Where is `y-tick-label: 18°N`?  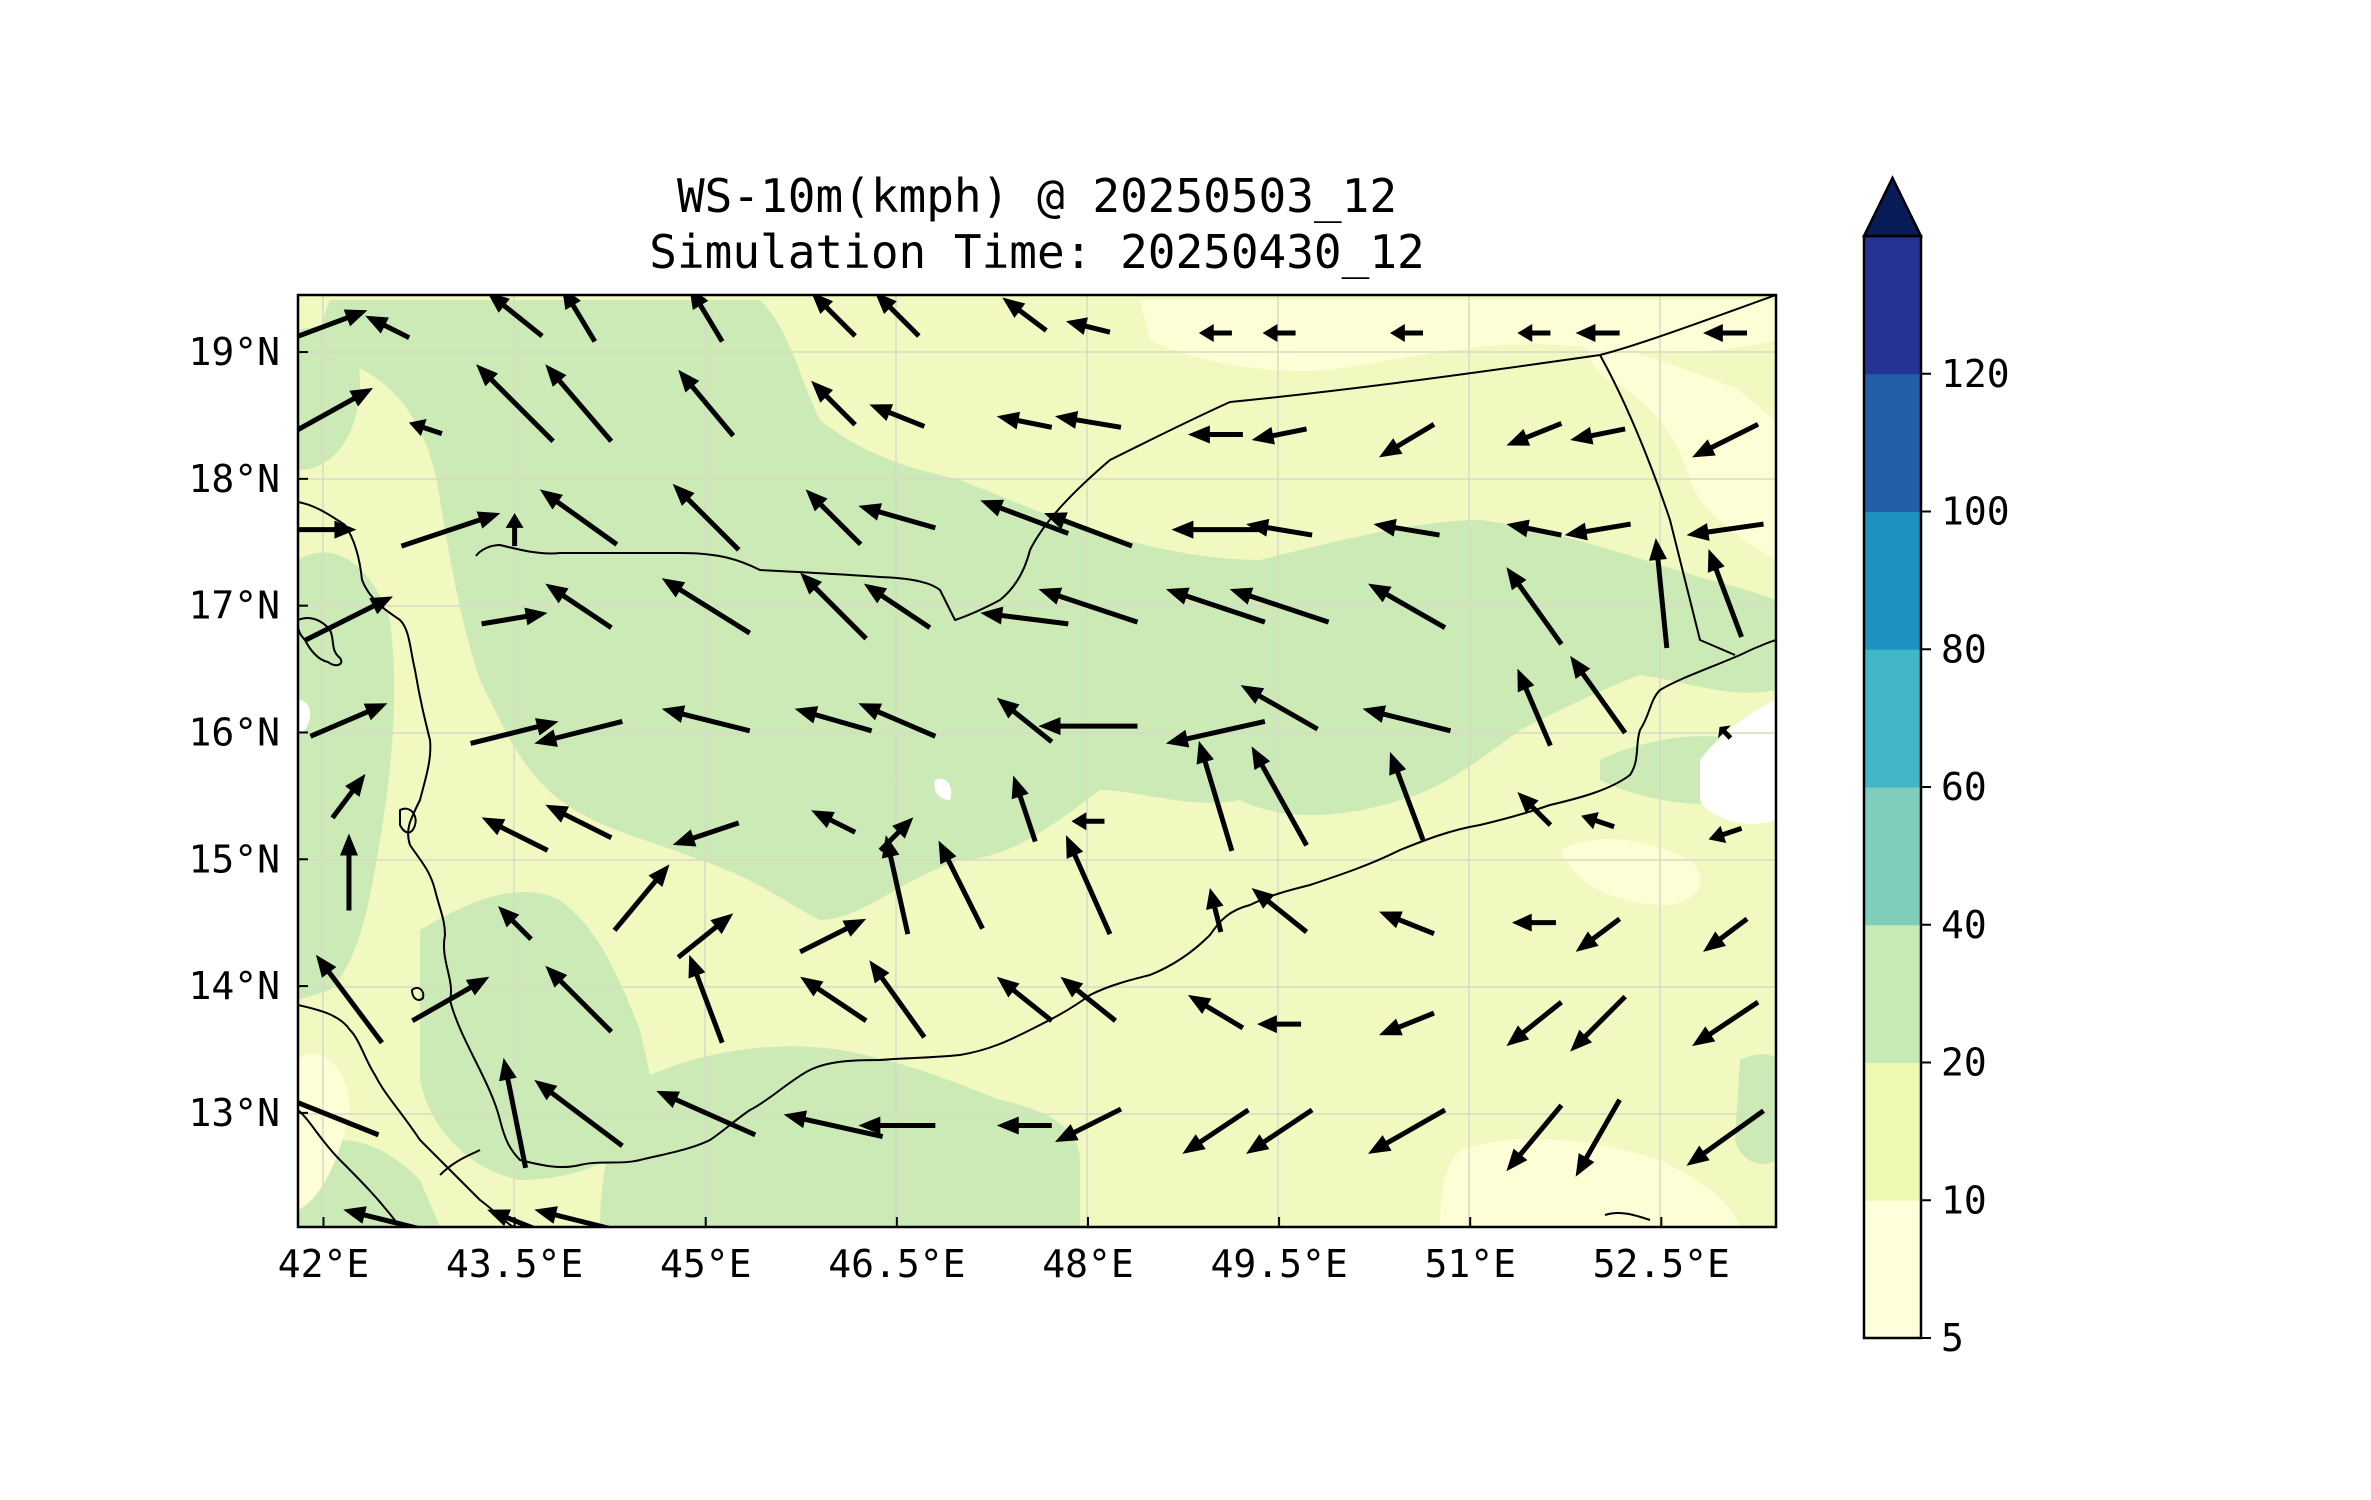 y-tick-label: 18°N is located at coordinates (234, 479).